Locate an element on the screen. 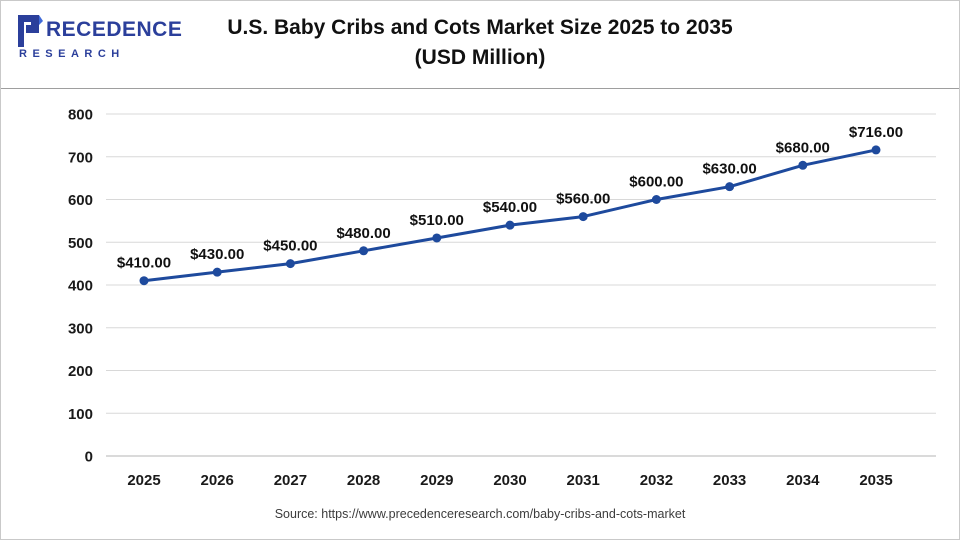  data-point-label: $430.00 is located at coordinates (217, 254).